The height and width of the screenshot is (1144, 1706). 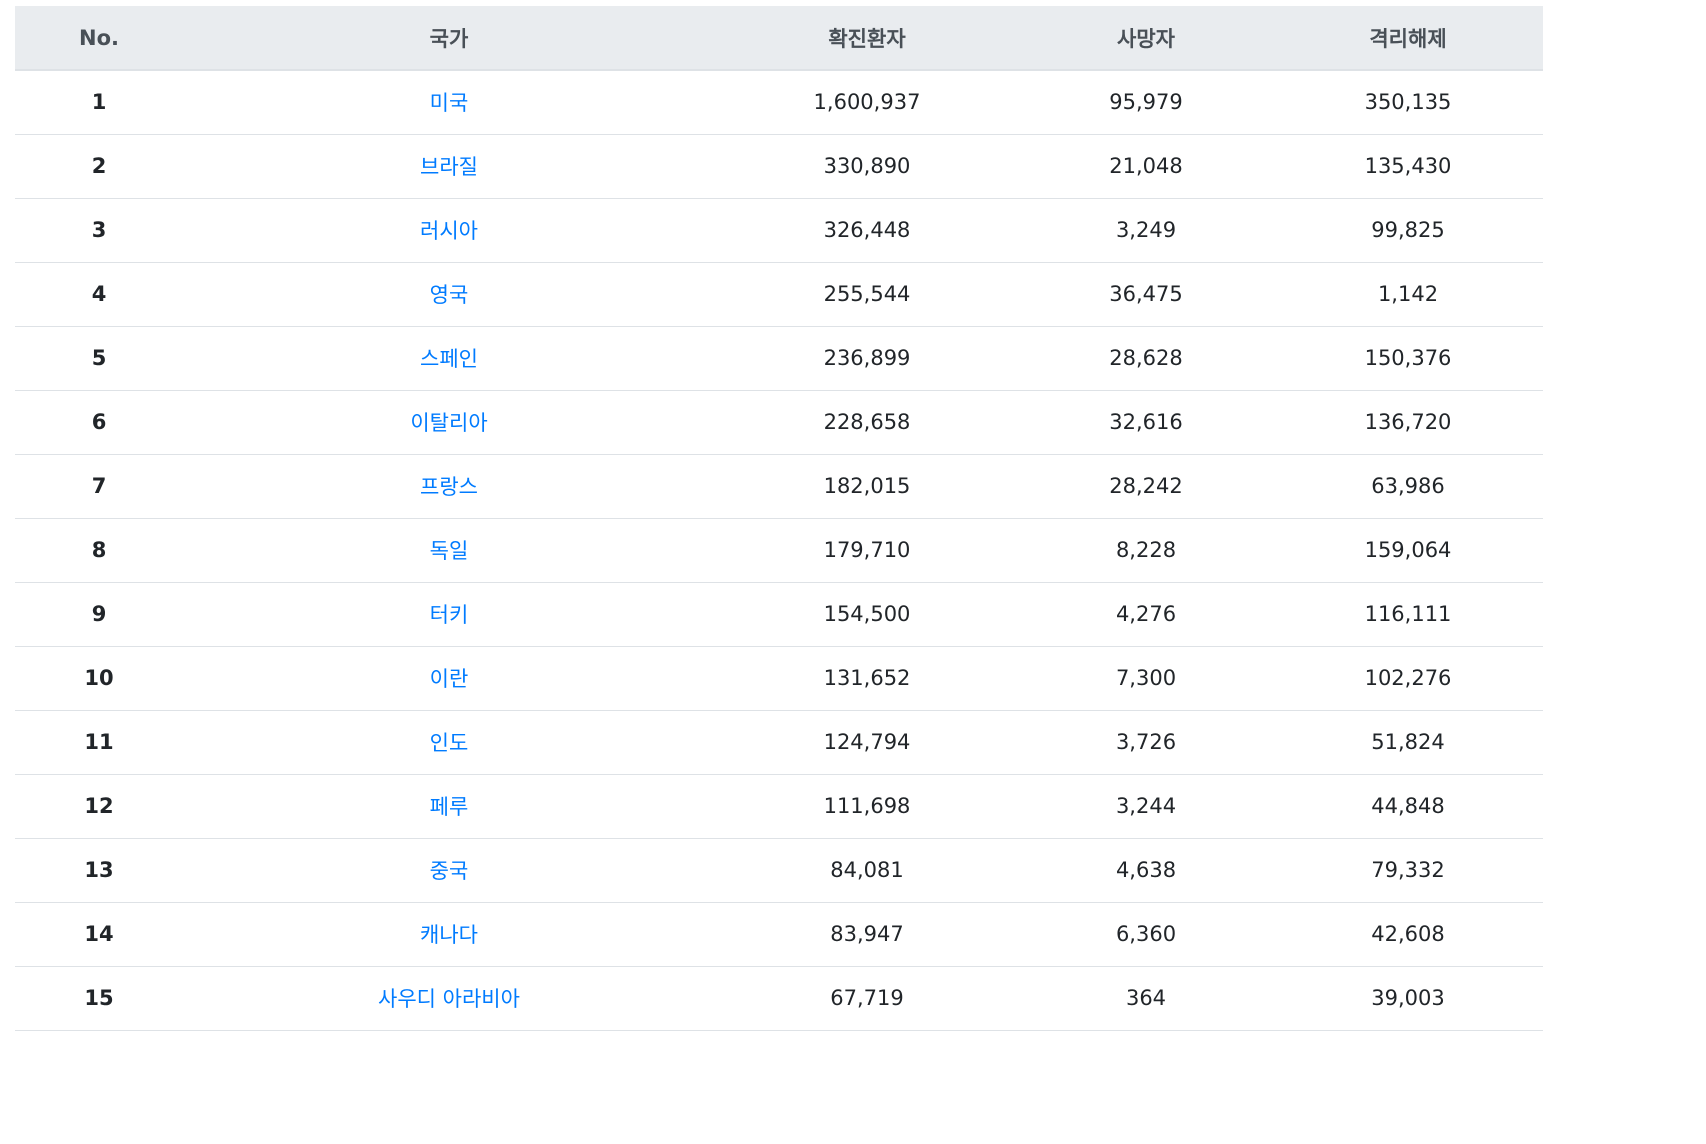 I want to click on recovered-cell: 42,608, so click(x=1408, y=934).